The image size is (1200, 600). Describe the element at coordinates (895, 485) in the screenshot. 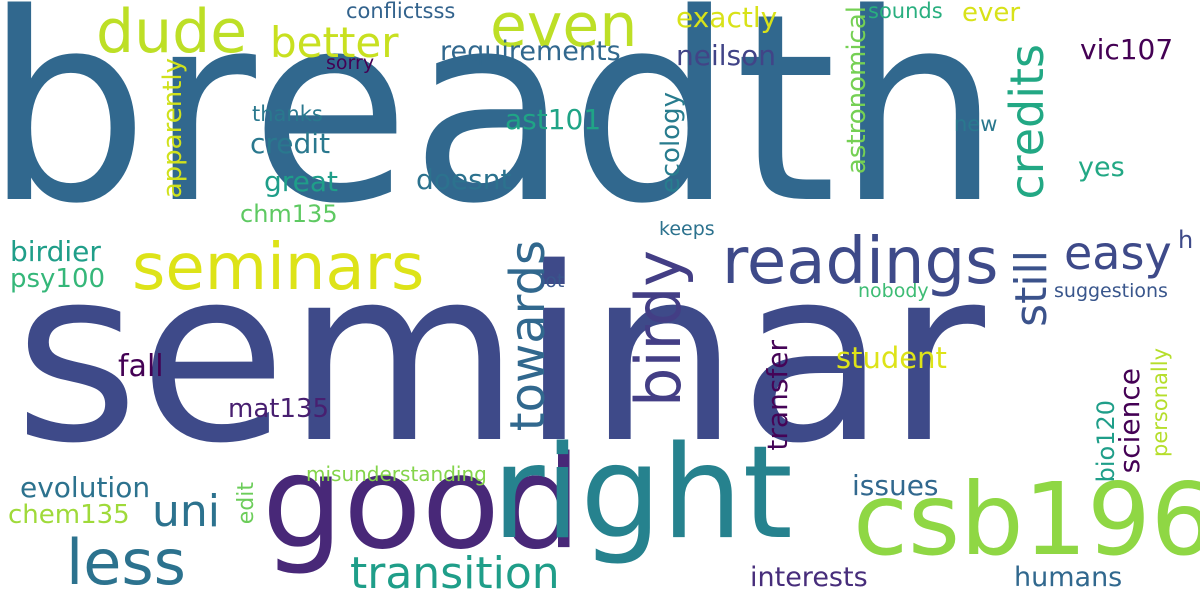

I see `word-issues: issues` at that location.